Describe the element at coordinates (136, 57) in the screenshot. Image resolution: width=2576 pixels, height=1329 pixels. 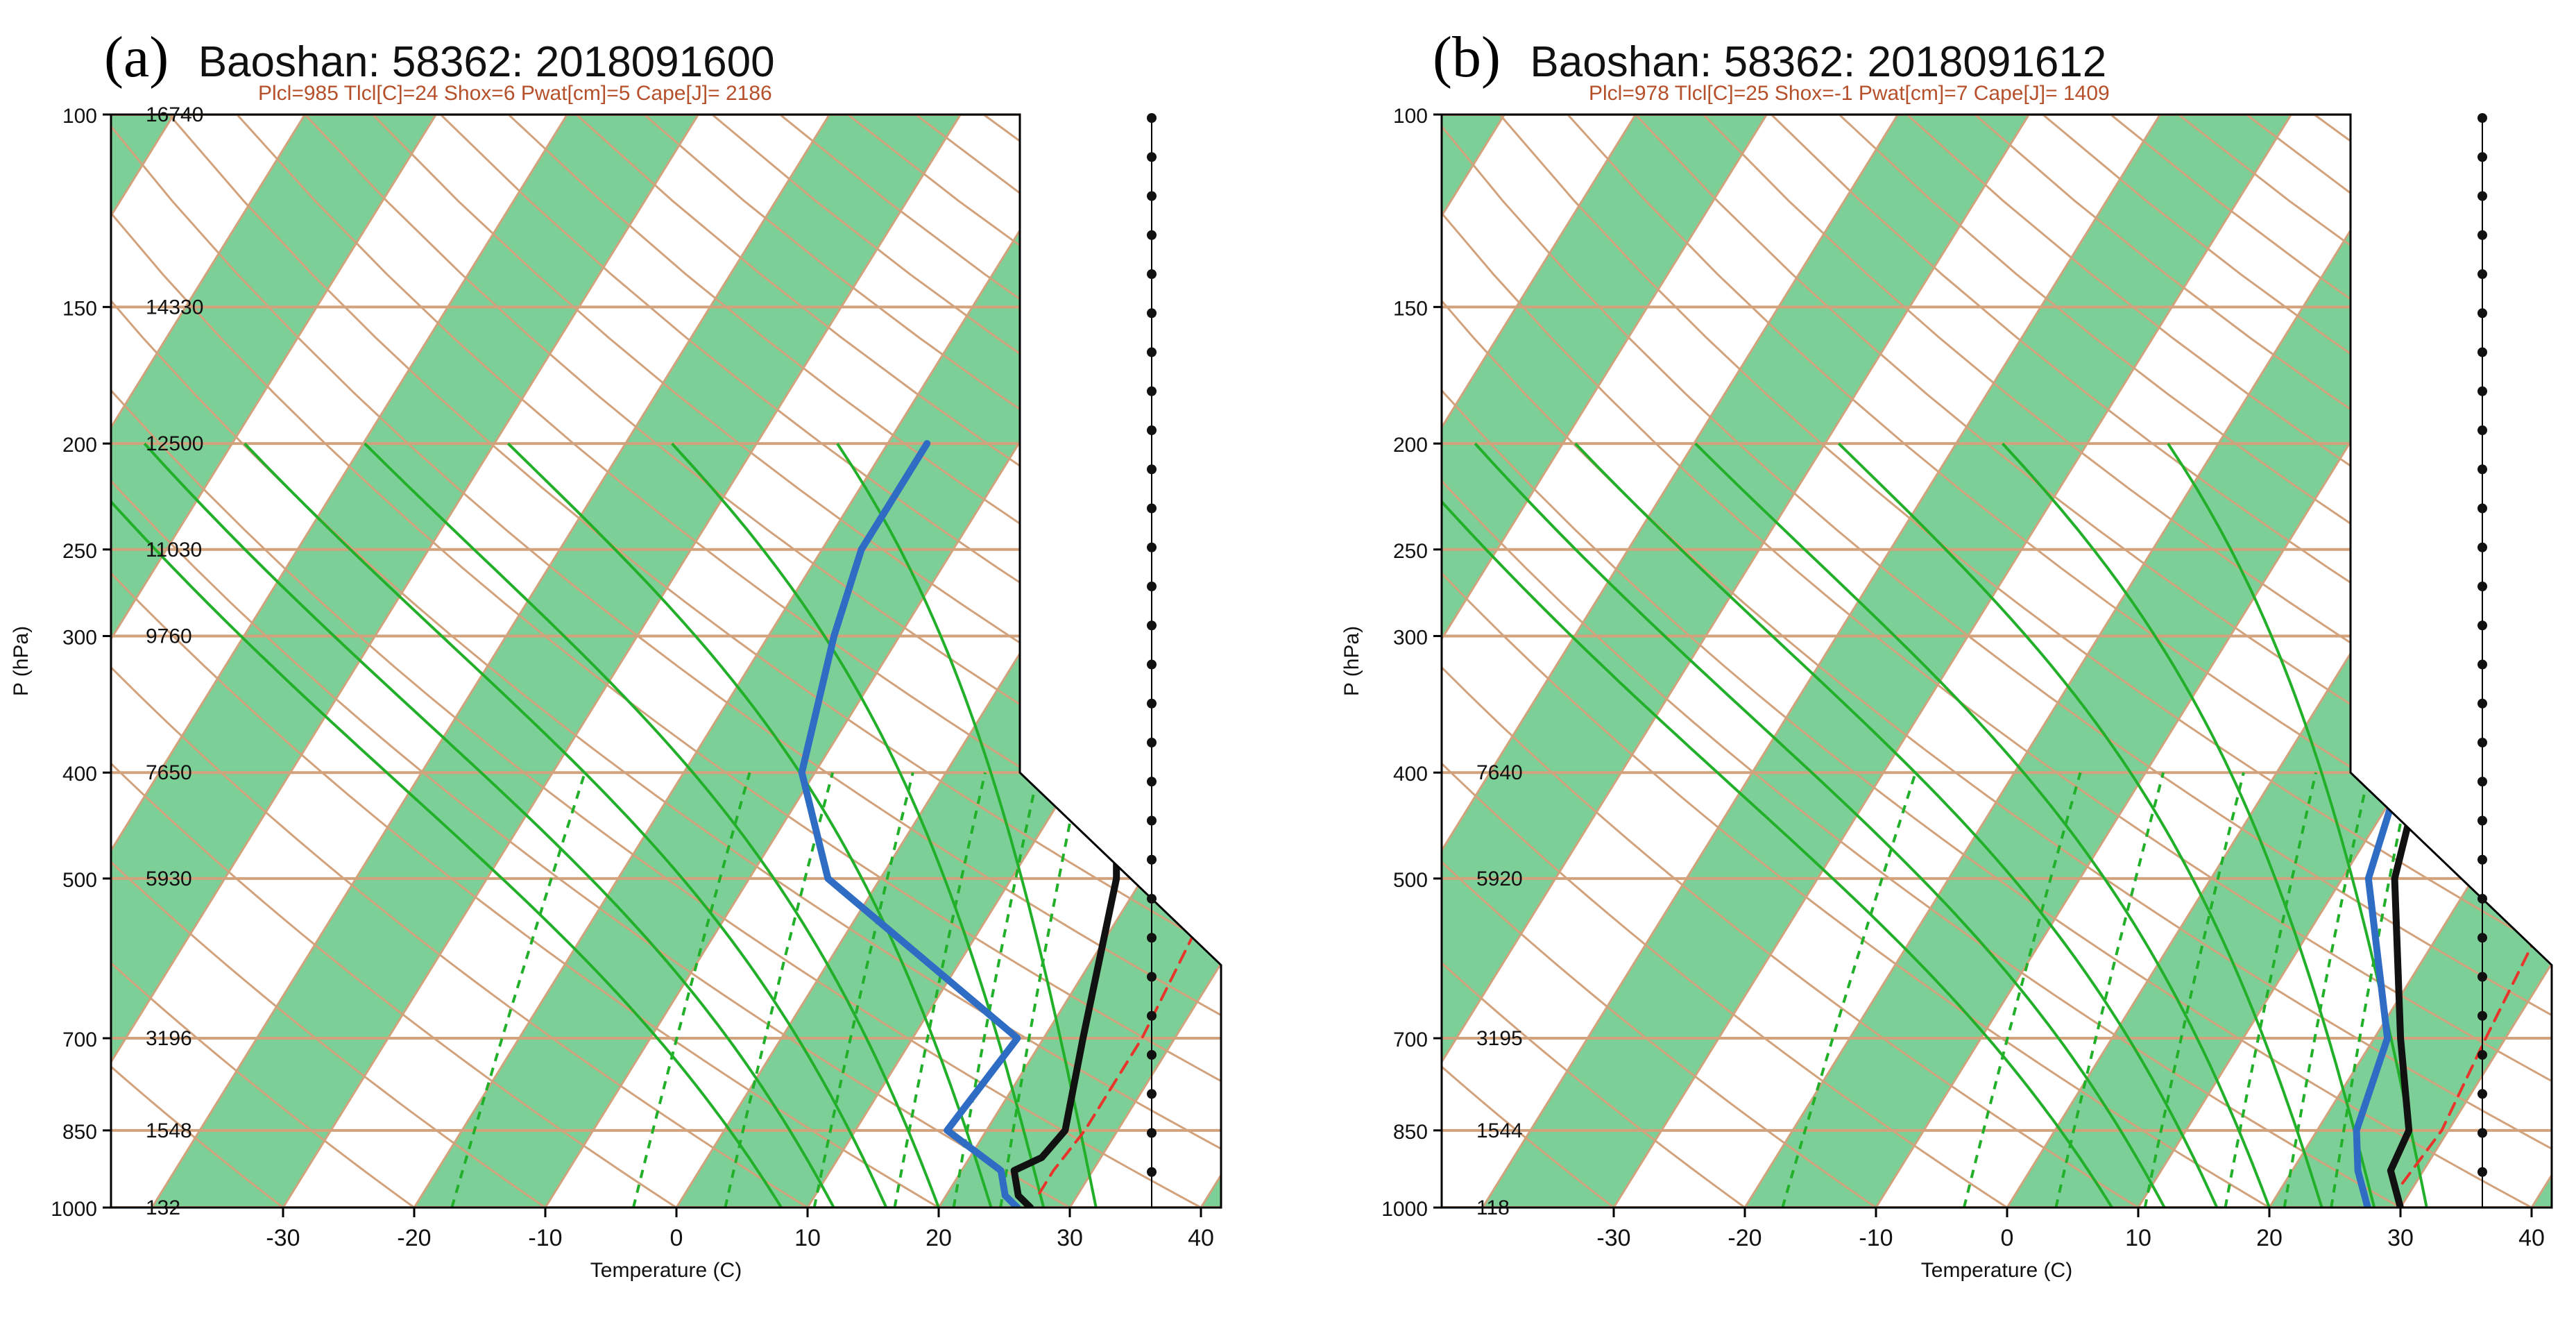
I see `panel-a-letter: (a)` at that location.